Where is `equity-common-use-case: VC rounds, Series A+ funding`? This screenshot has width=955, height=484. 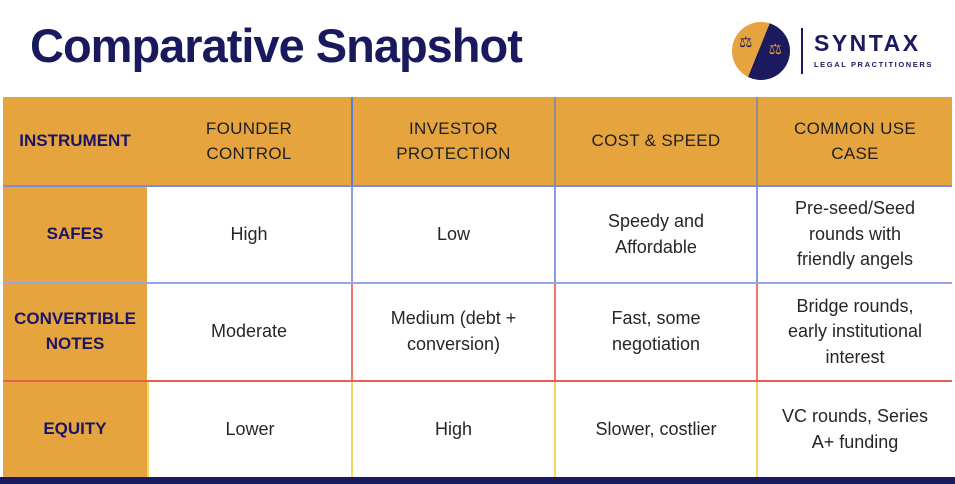 equity-common-use-case: VC rounds, Series A+ funding is located at coordinates (854, 429).